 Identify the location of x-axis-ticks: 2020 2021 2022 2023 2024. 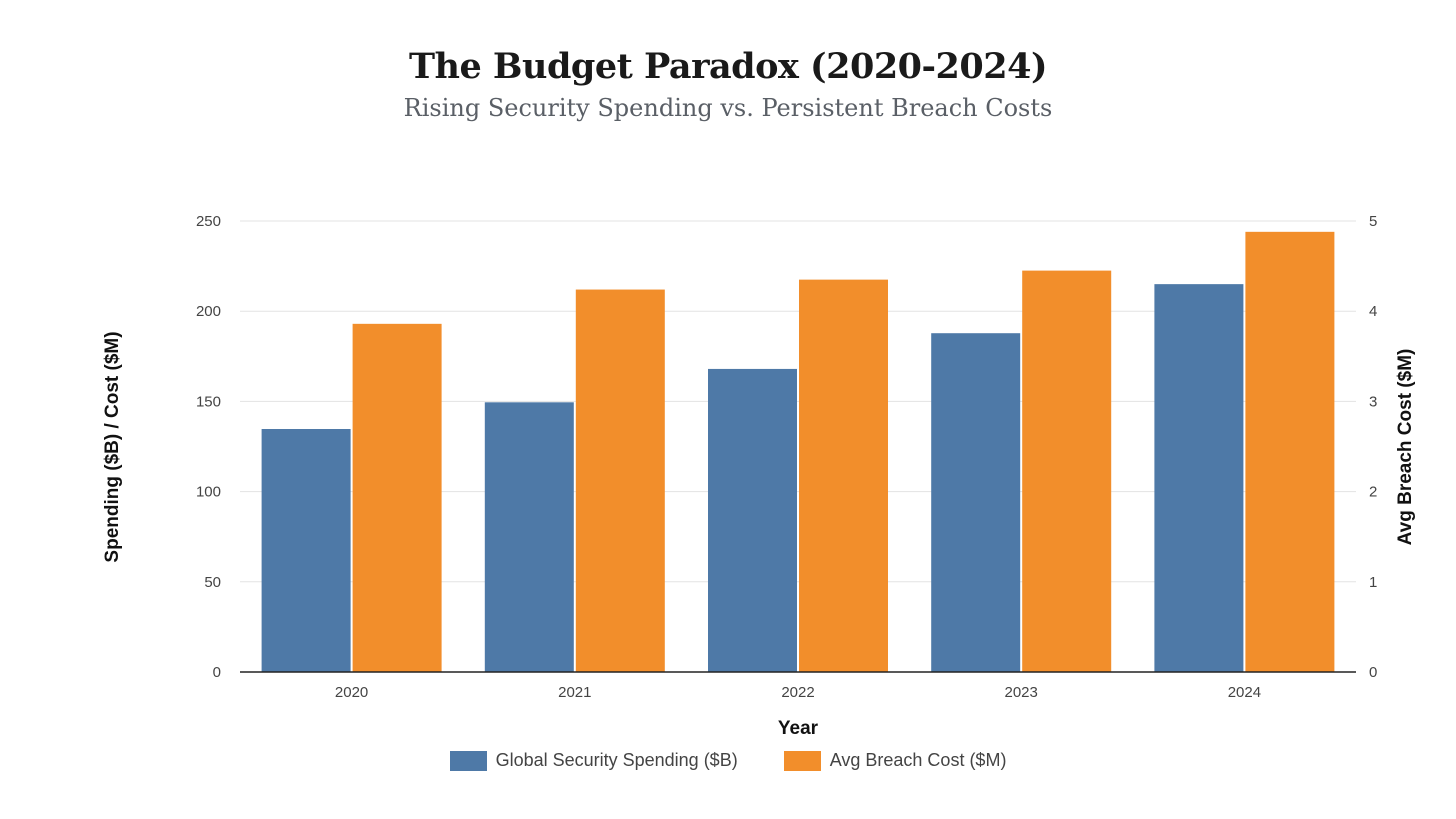
(798, 692).